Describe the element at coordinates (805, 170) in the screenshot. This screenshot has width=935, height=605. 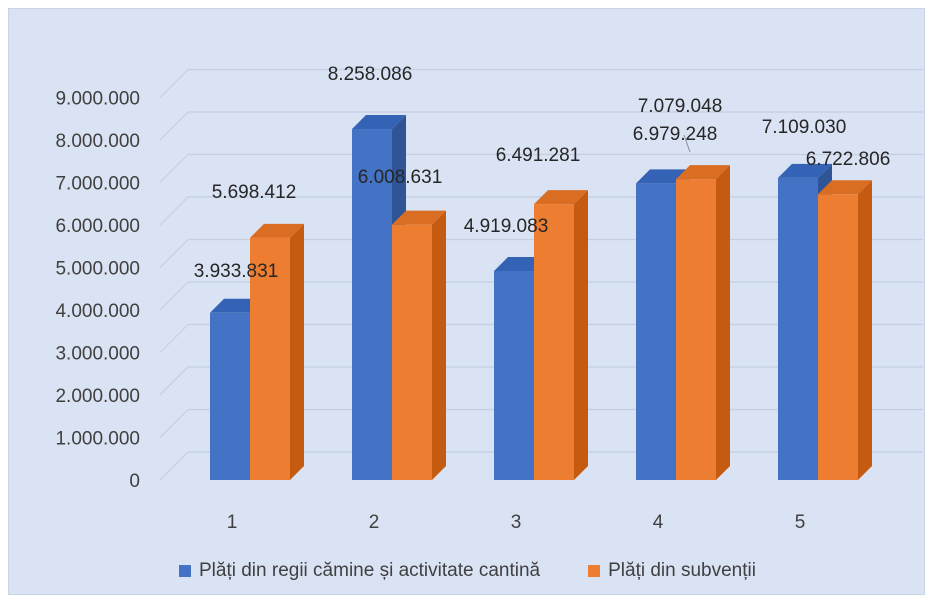
I see `bar-top-s1-c5` at that location.